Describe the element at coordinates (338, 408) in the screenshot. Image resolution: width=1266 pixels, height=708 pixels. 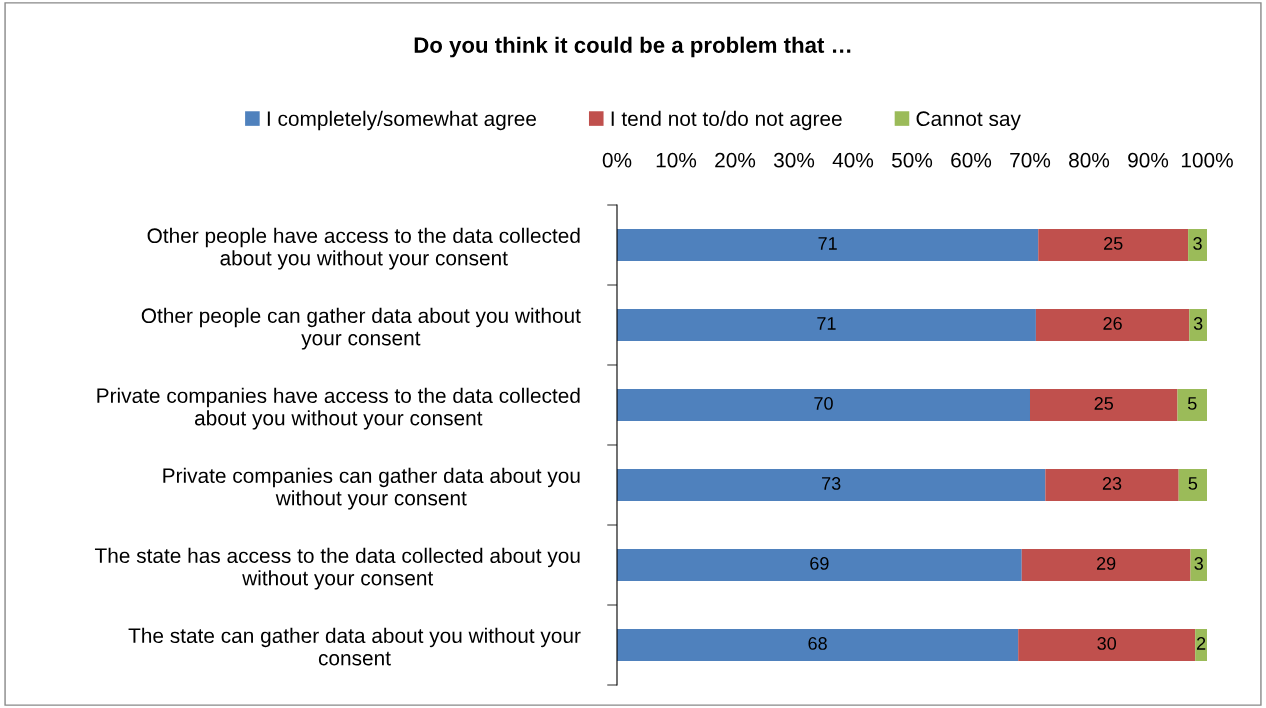
I see `y-tick-label: Private companies have access to the data collected about you without your consent` at that location.